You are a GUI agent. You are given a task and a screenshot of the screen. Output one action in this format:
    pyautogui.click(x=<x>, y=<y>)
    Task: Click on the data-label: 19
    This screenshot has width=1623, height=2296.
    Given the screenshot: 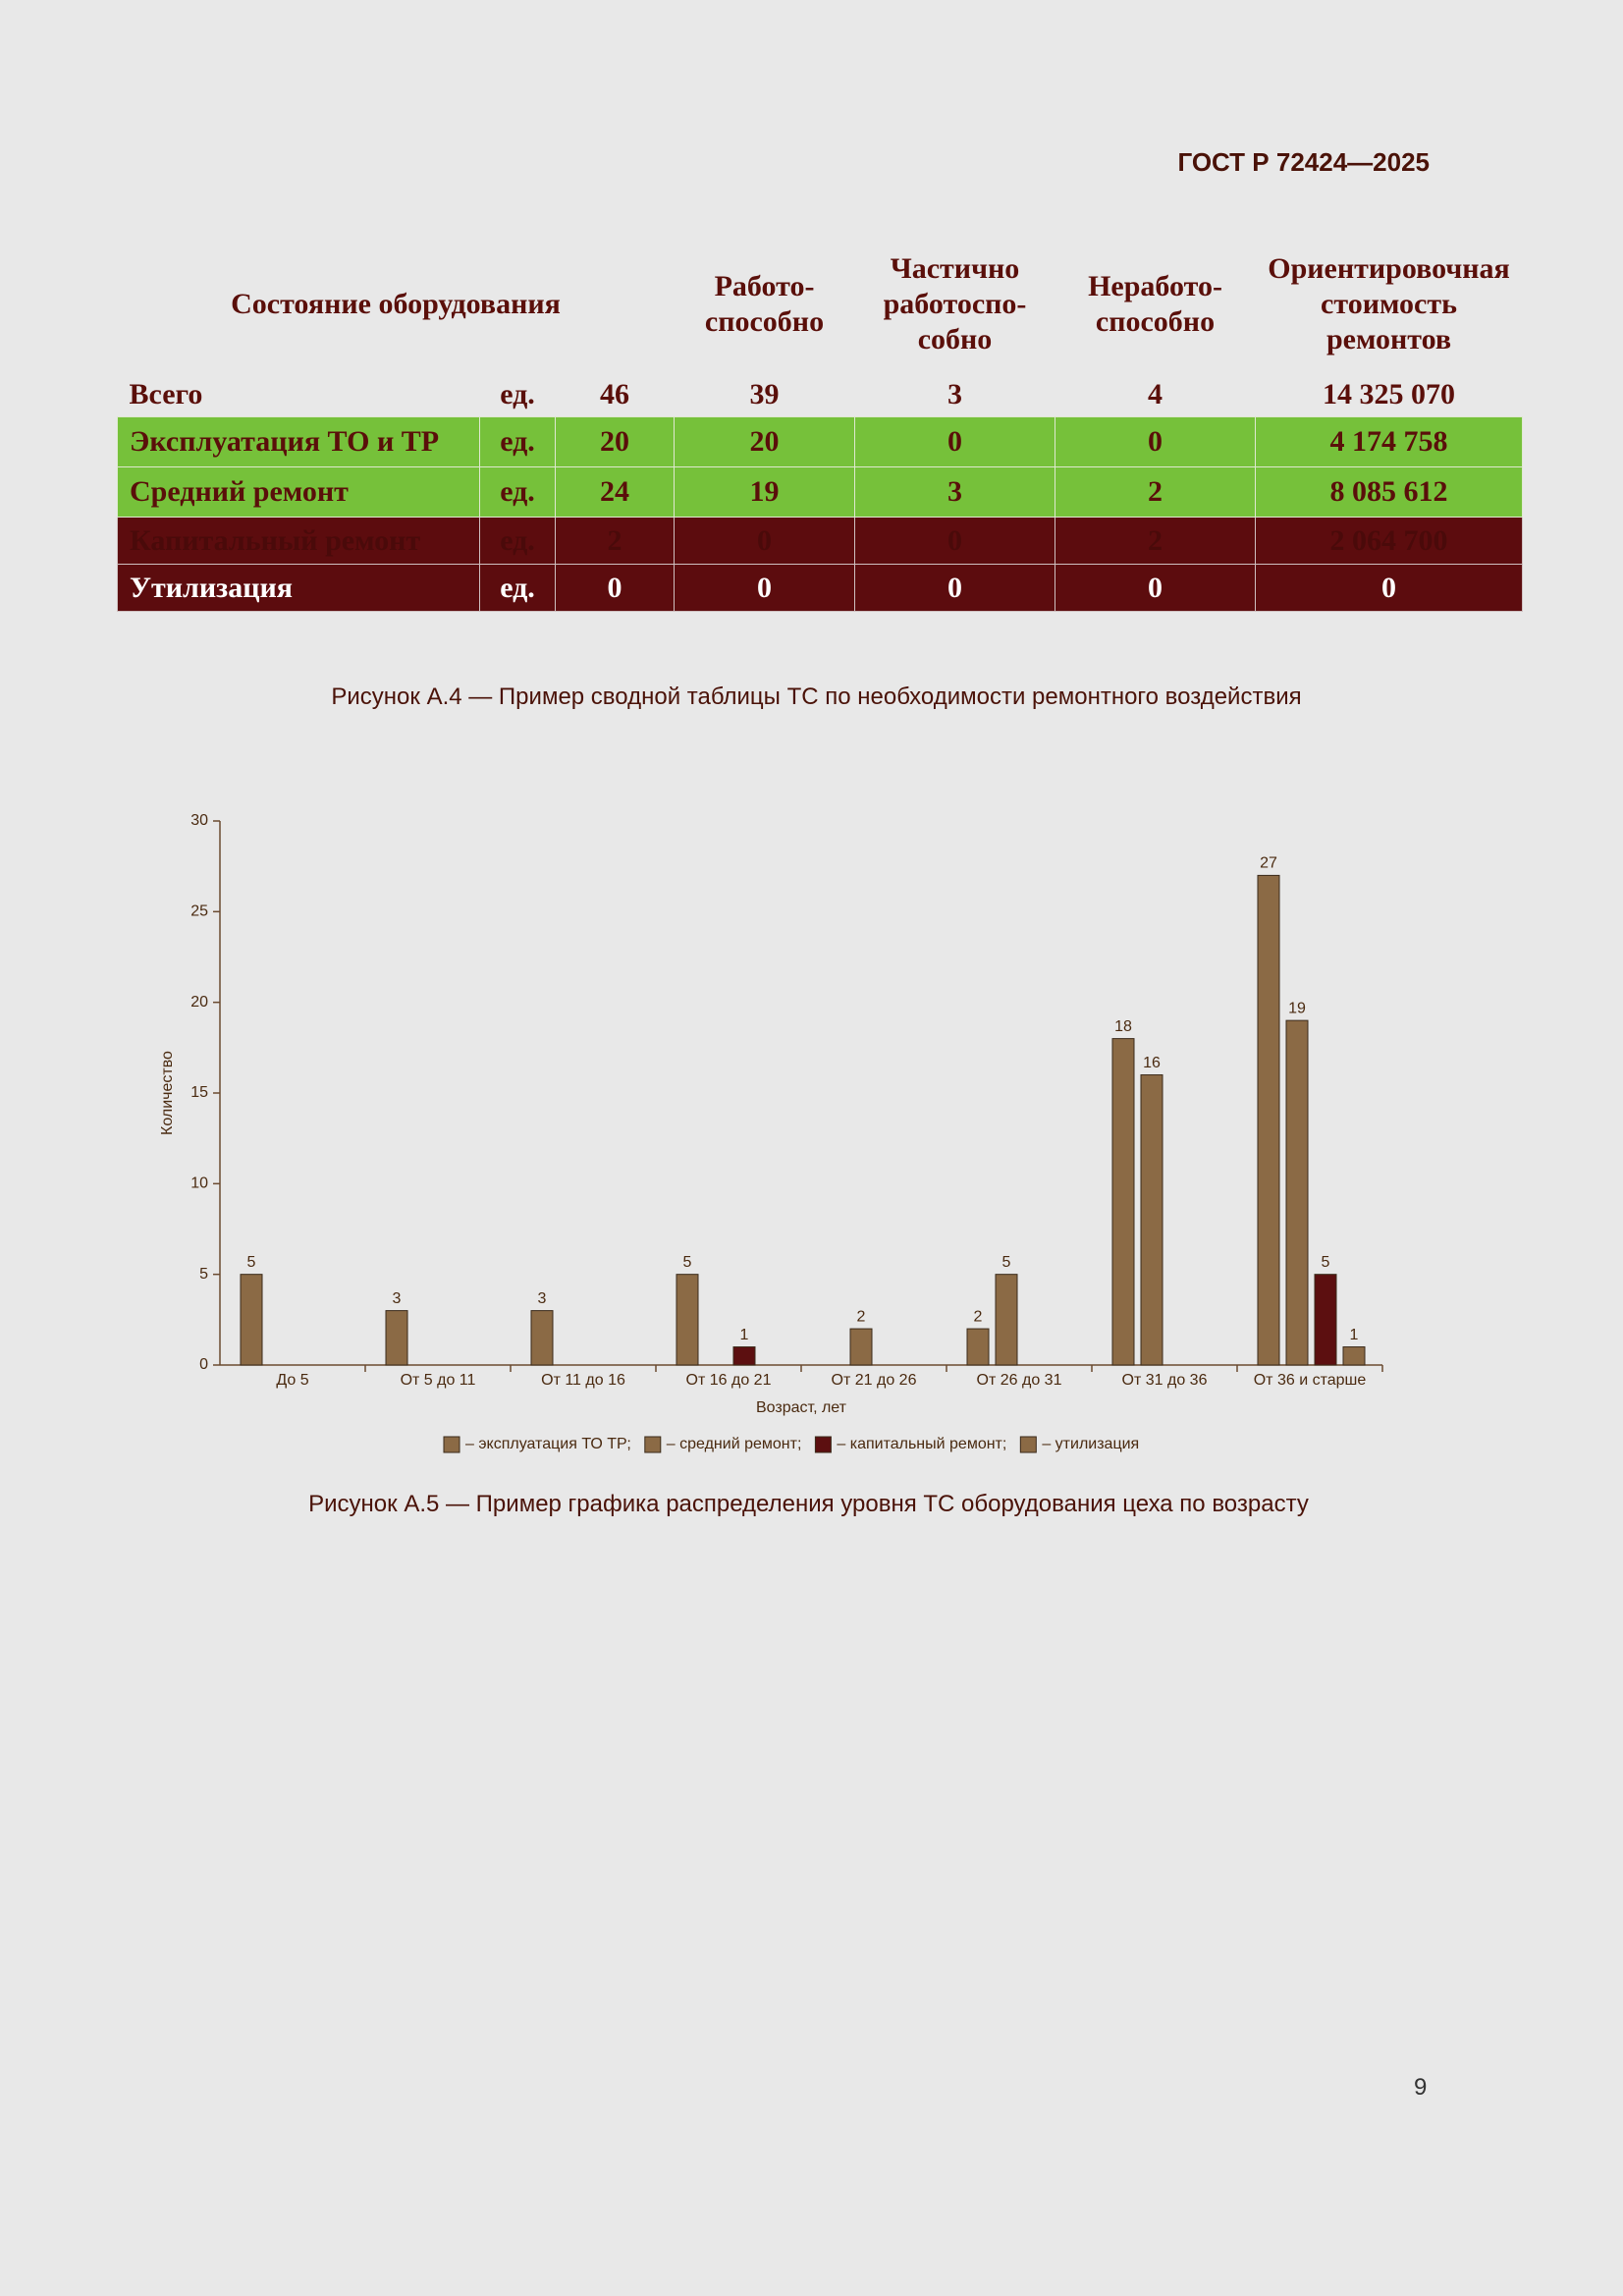 What is the action you would take?
    pyautogui.click(x=1297, y=1008)
    